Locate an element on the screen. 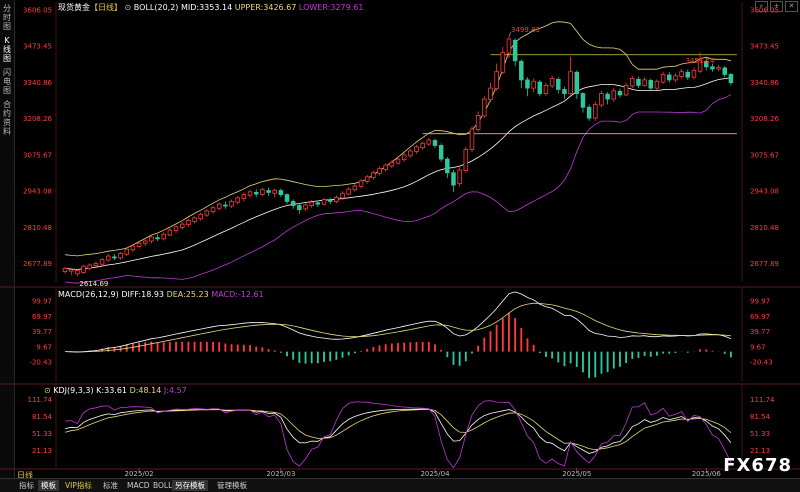  search-icon: ⌕ is located at coordinates (761, 6).